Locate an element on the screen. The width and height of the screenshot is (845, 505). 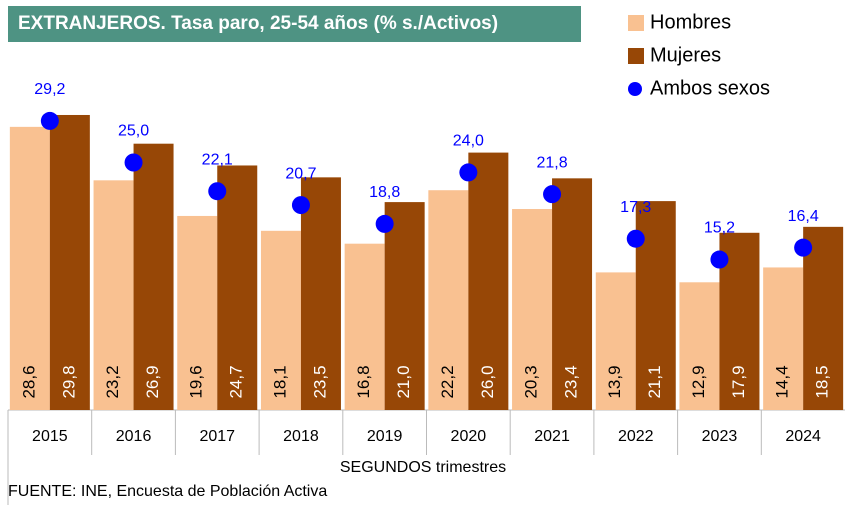
x-tick-label: 2015 is located at coordinates (50, 436).